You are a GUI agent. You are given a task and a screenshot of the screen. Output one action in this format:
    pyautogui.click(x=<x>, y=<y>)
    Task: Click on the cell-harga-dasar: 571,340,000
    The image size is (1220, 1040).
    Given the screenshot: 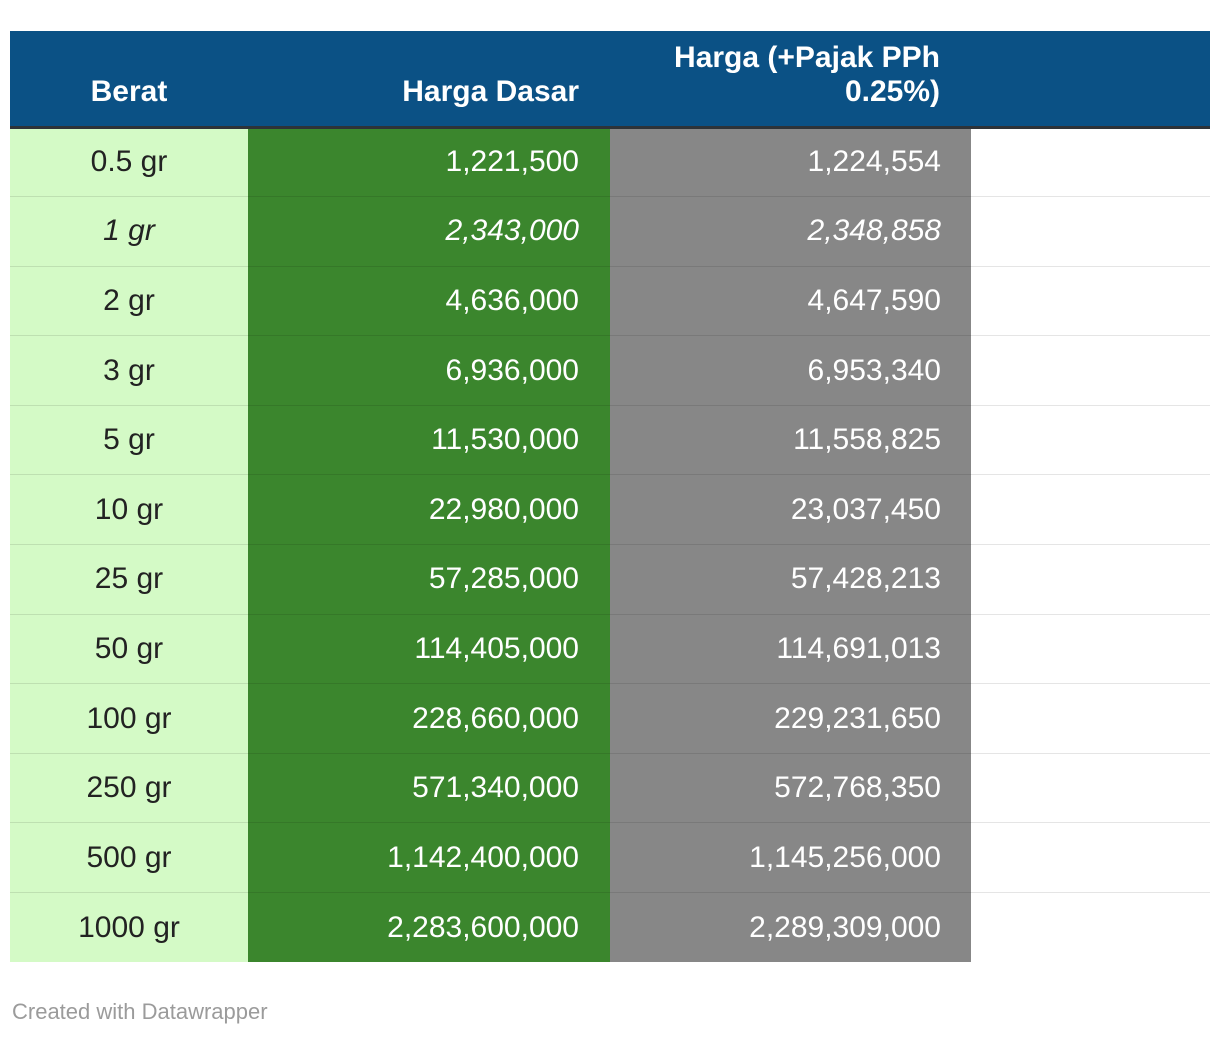 What is the action you would take?
    pyautogui.click(x=429, y=787)
    